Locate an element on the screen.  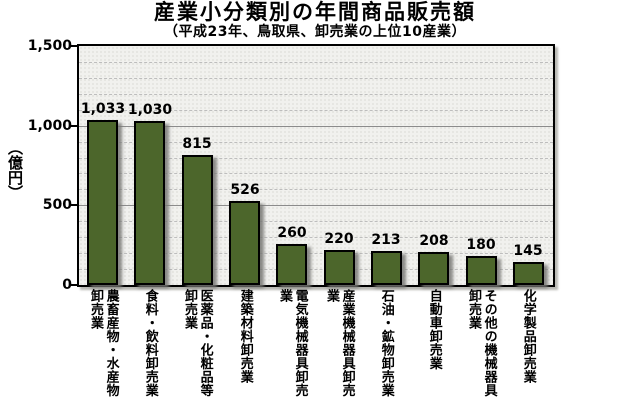
category-label: 医薬品・化粧品等 卸売業 is located at coordinates (197, 343).